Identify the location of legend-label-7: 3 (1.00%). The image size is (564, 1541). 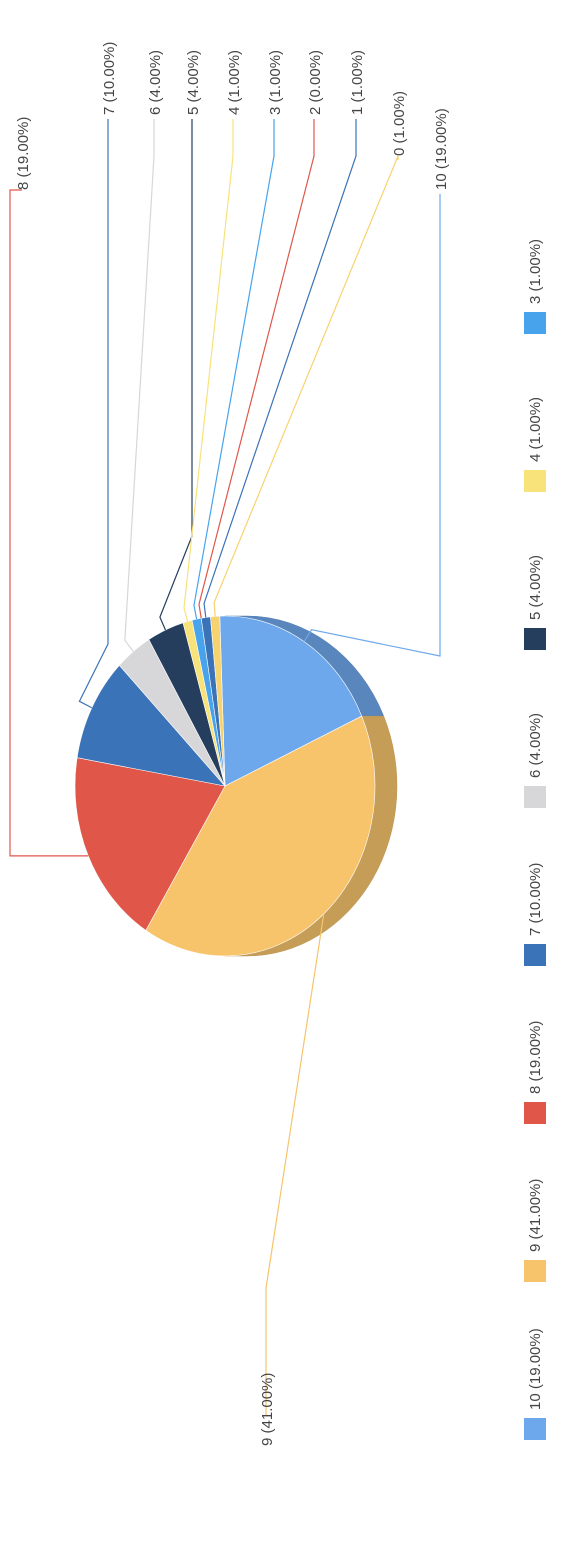
(535, 271).